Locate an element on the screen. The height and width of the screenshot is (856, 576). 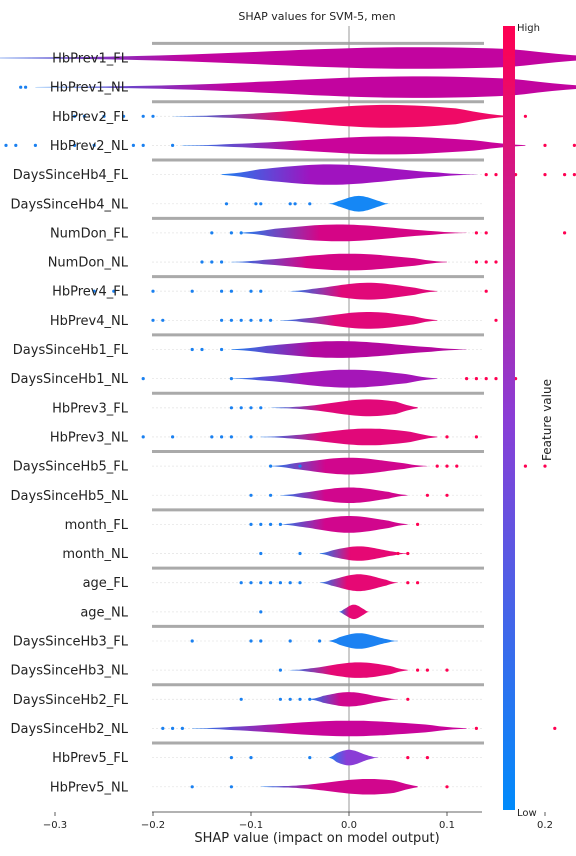
feature-row: DaysSinceHb1_NL is located at coordinates (264, 378).